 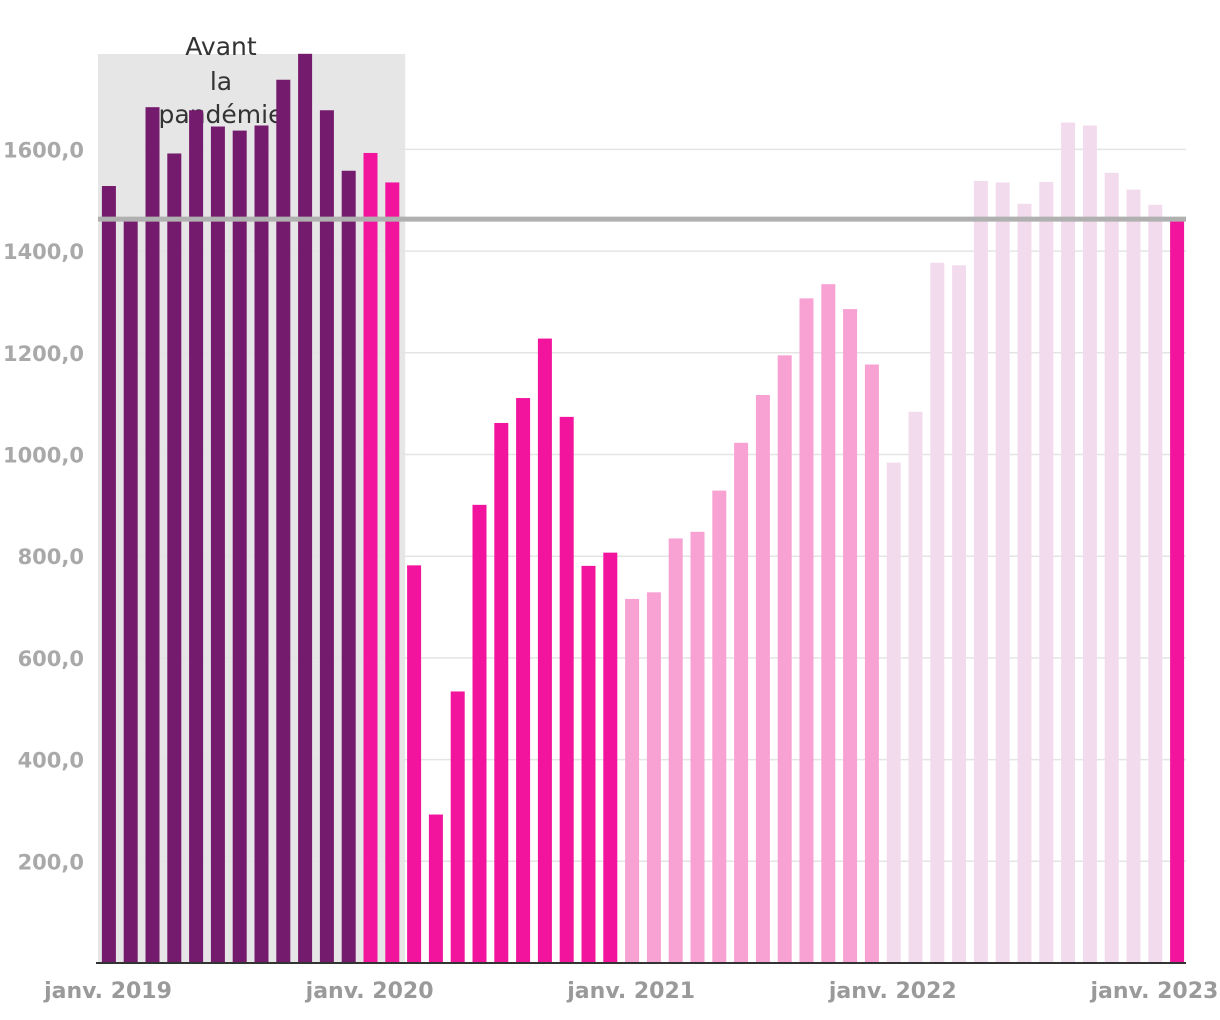 I want to click on y-tick-label: 400,0, so click(x=51, y=761).